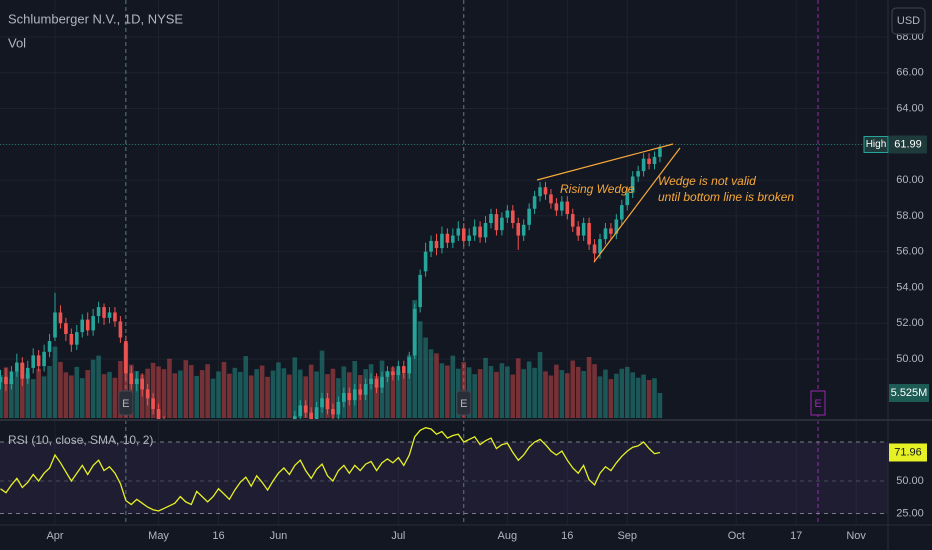  Describe the element at coordinates (54, 536) in the screenshot. I see `x-tick-label: Apr` at that location.